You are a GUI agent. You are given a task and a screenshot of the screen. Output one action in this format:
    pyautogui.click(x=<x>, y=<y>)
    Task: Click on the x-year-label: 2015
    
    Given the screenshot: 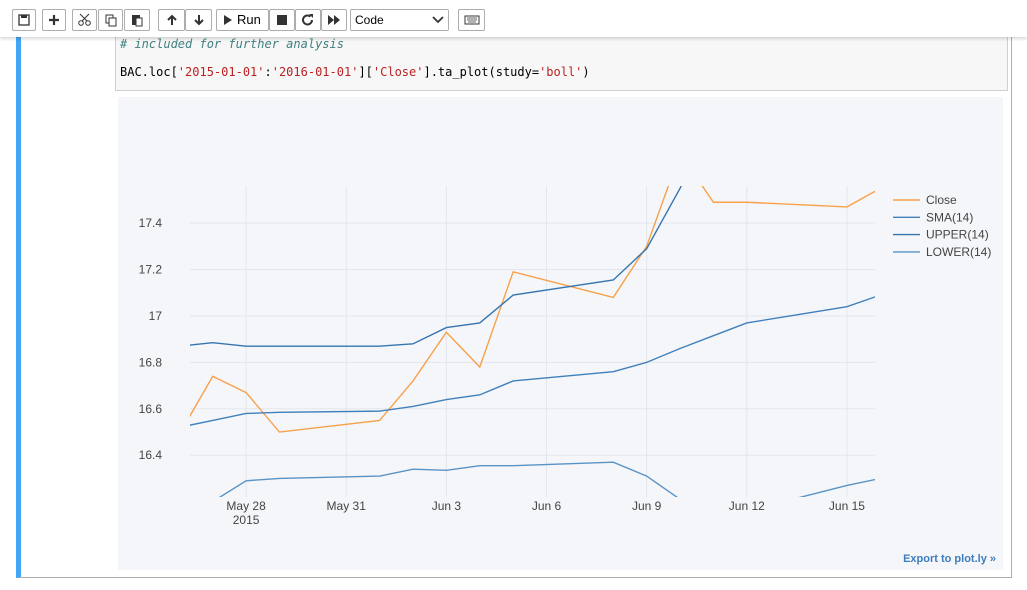 What is the action you would take?
    pyautogui.click(x=246, y=520)
    